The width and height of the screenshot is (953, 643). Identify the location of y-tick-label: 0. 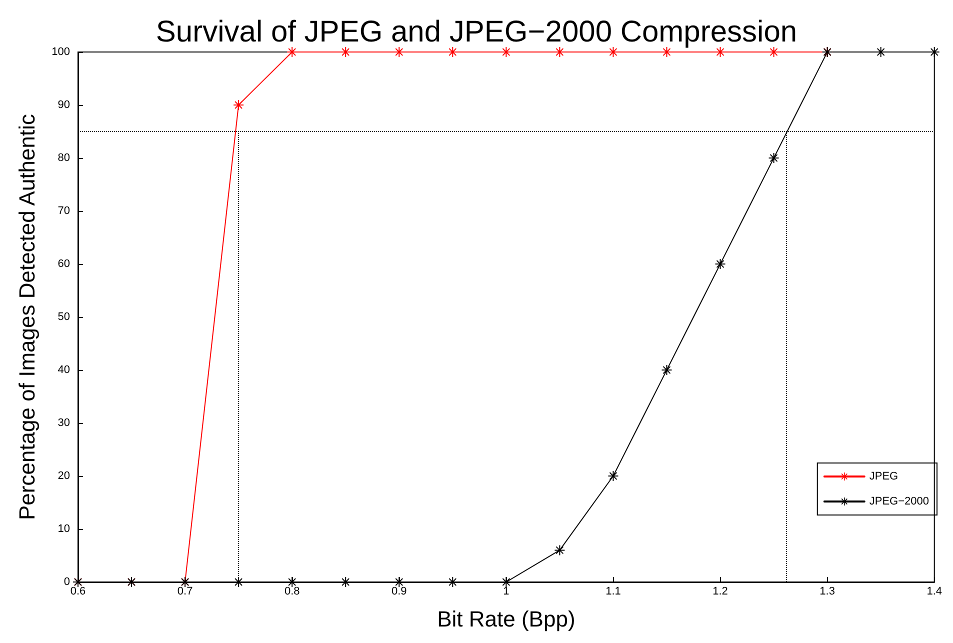
(67, 582).